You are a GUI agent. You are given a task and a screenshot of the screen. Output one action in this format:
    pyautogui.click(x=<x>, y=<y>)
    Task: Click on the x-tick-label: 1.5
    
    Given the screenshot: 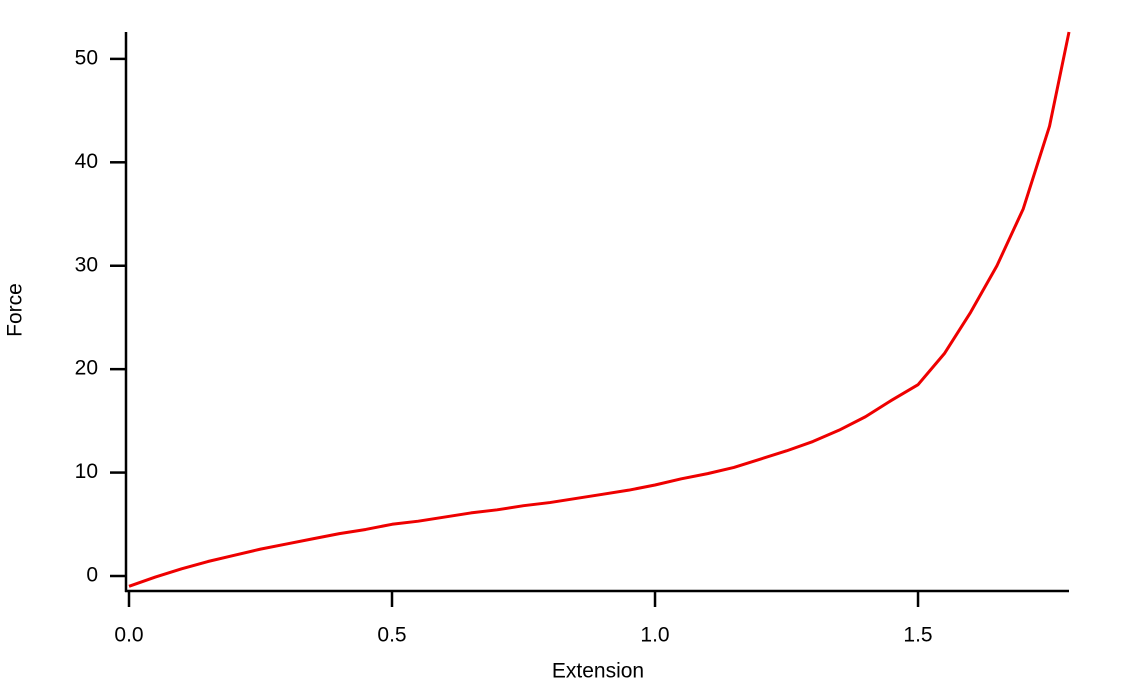 What is the action you would take?
    pyautogui.click(x=917, y=635)
    